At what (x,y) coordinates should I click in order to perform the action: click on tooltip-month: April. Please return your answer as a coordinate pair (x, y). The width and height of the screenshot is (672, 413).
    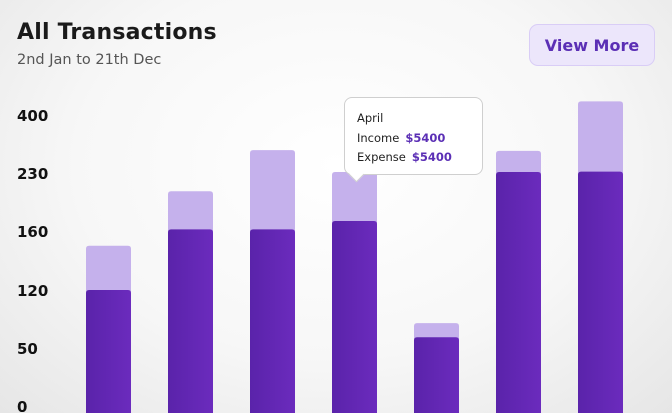
    Looking at the image, I should click on (370, 118).